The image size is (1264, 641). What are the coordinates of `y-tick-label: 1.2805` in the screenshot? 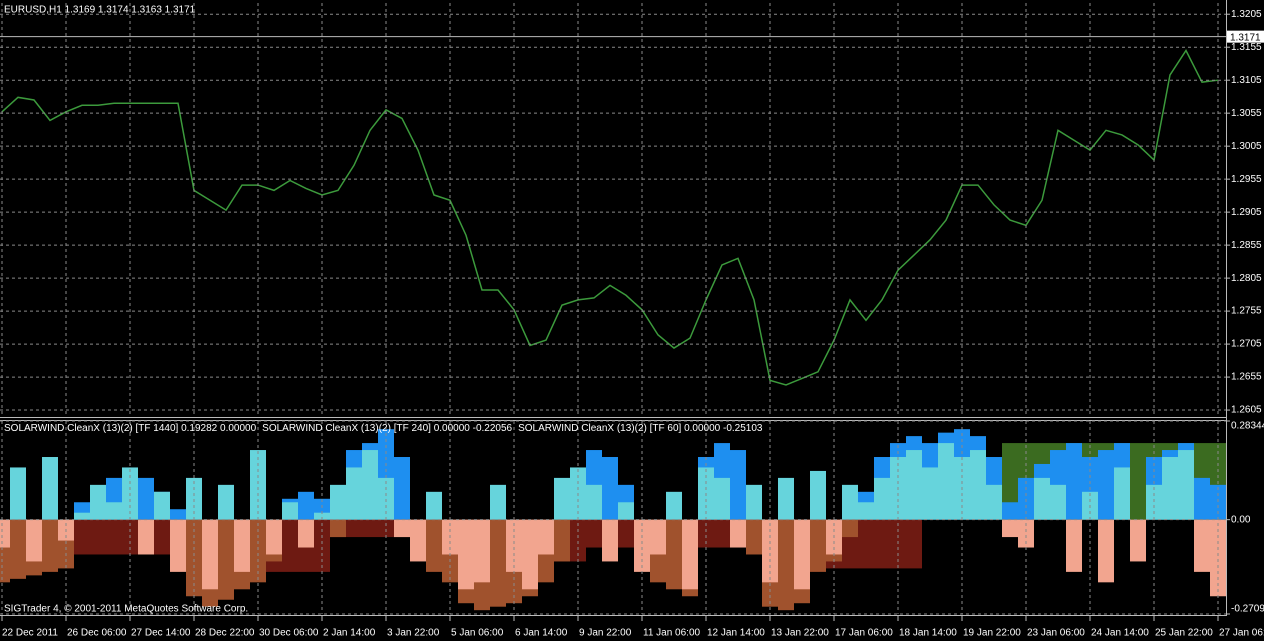 It's located at (1246, 278).